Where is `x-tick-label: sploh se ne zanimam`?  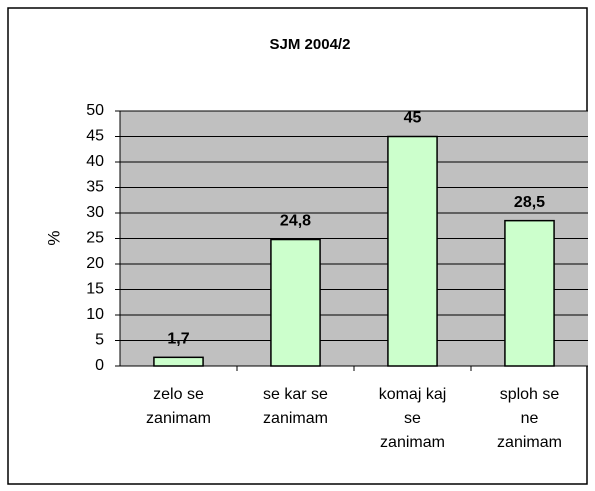 x-tick-label: sploh se ne zanimam is located at coordinates (529, 418).